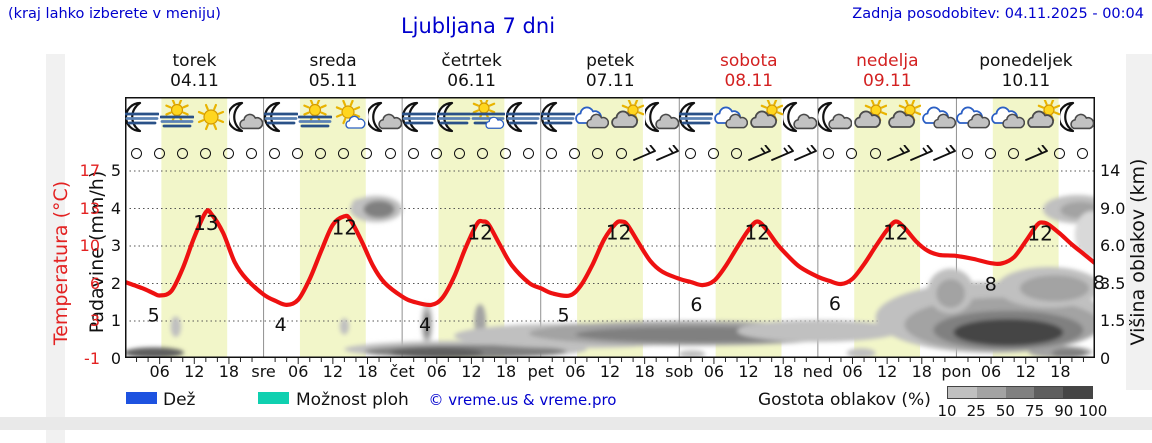 The image size is (1152, 443). Describe the element at coordinates (749, 61) in the screenshot. I see `day-name: sobota` at that location.